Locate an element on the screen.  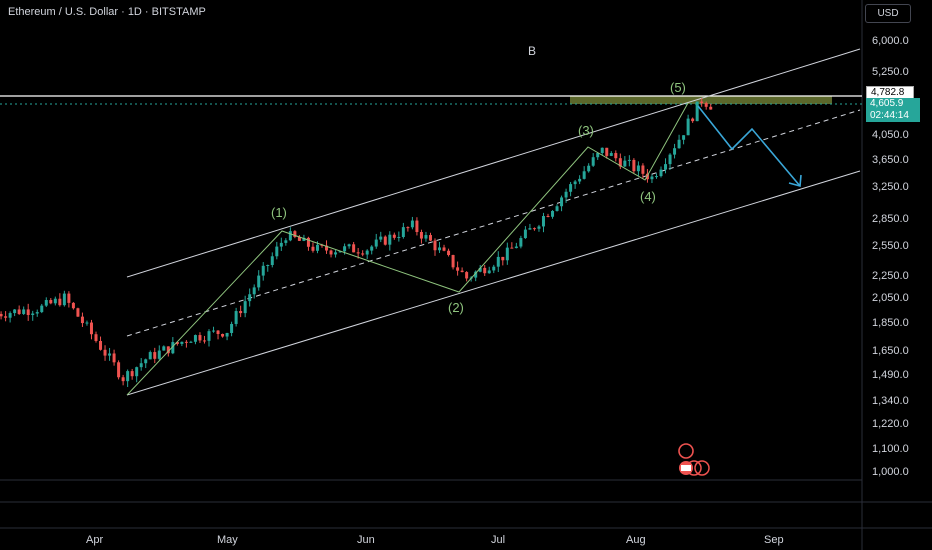
event-icon-flash is located at coordinates (686, 451).